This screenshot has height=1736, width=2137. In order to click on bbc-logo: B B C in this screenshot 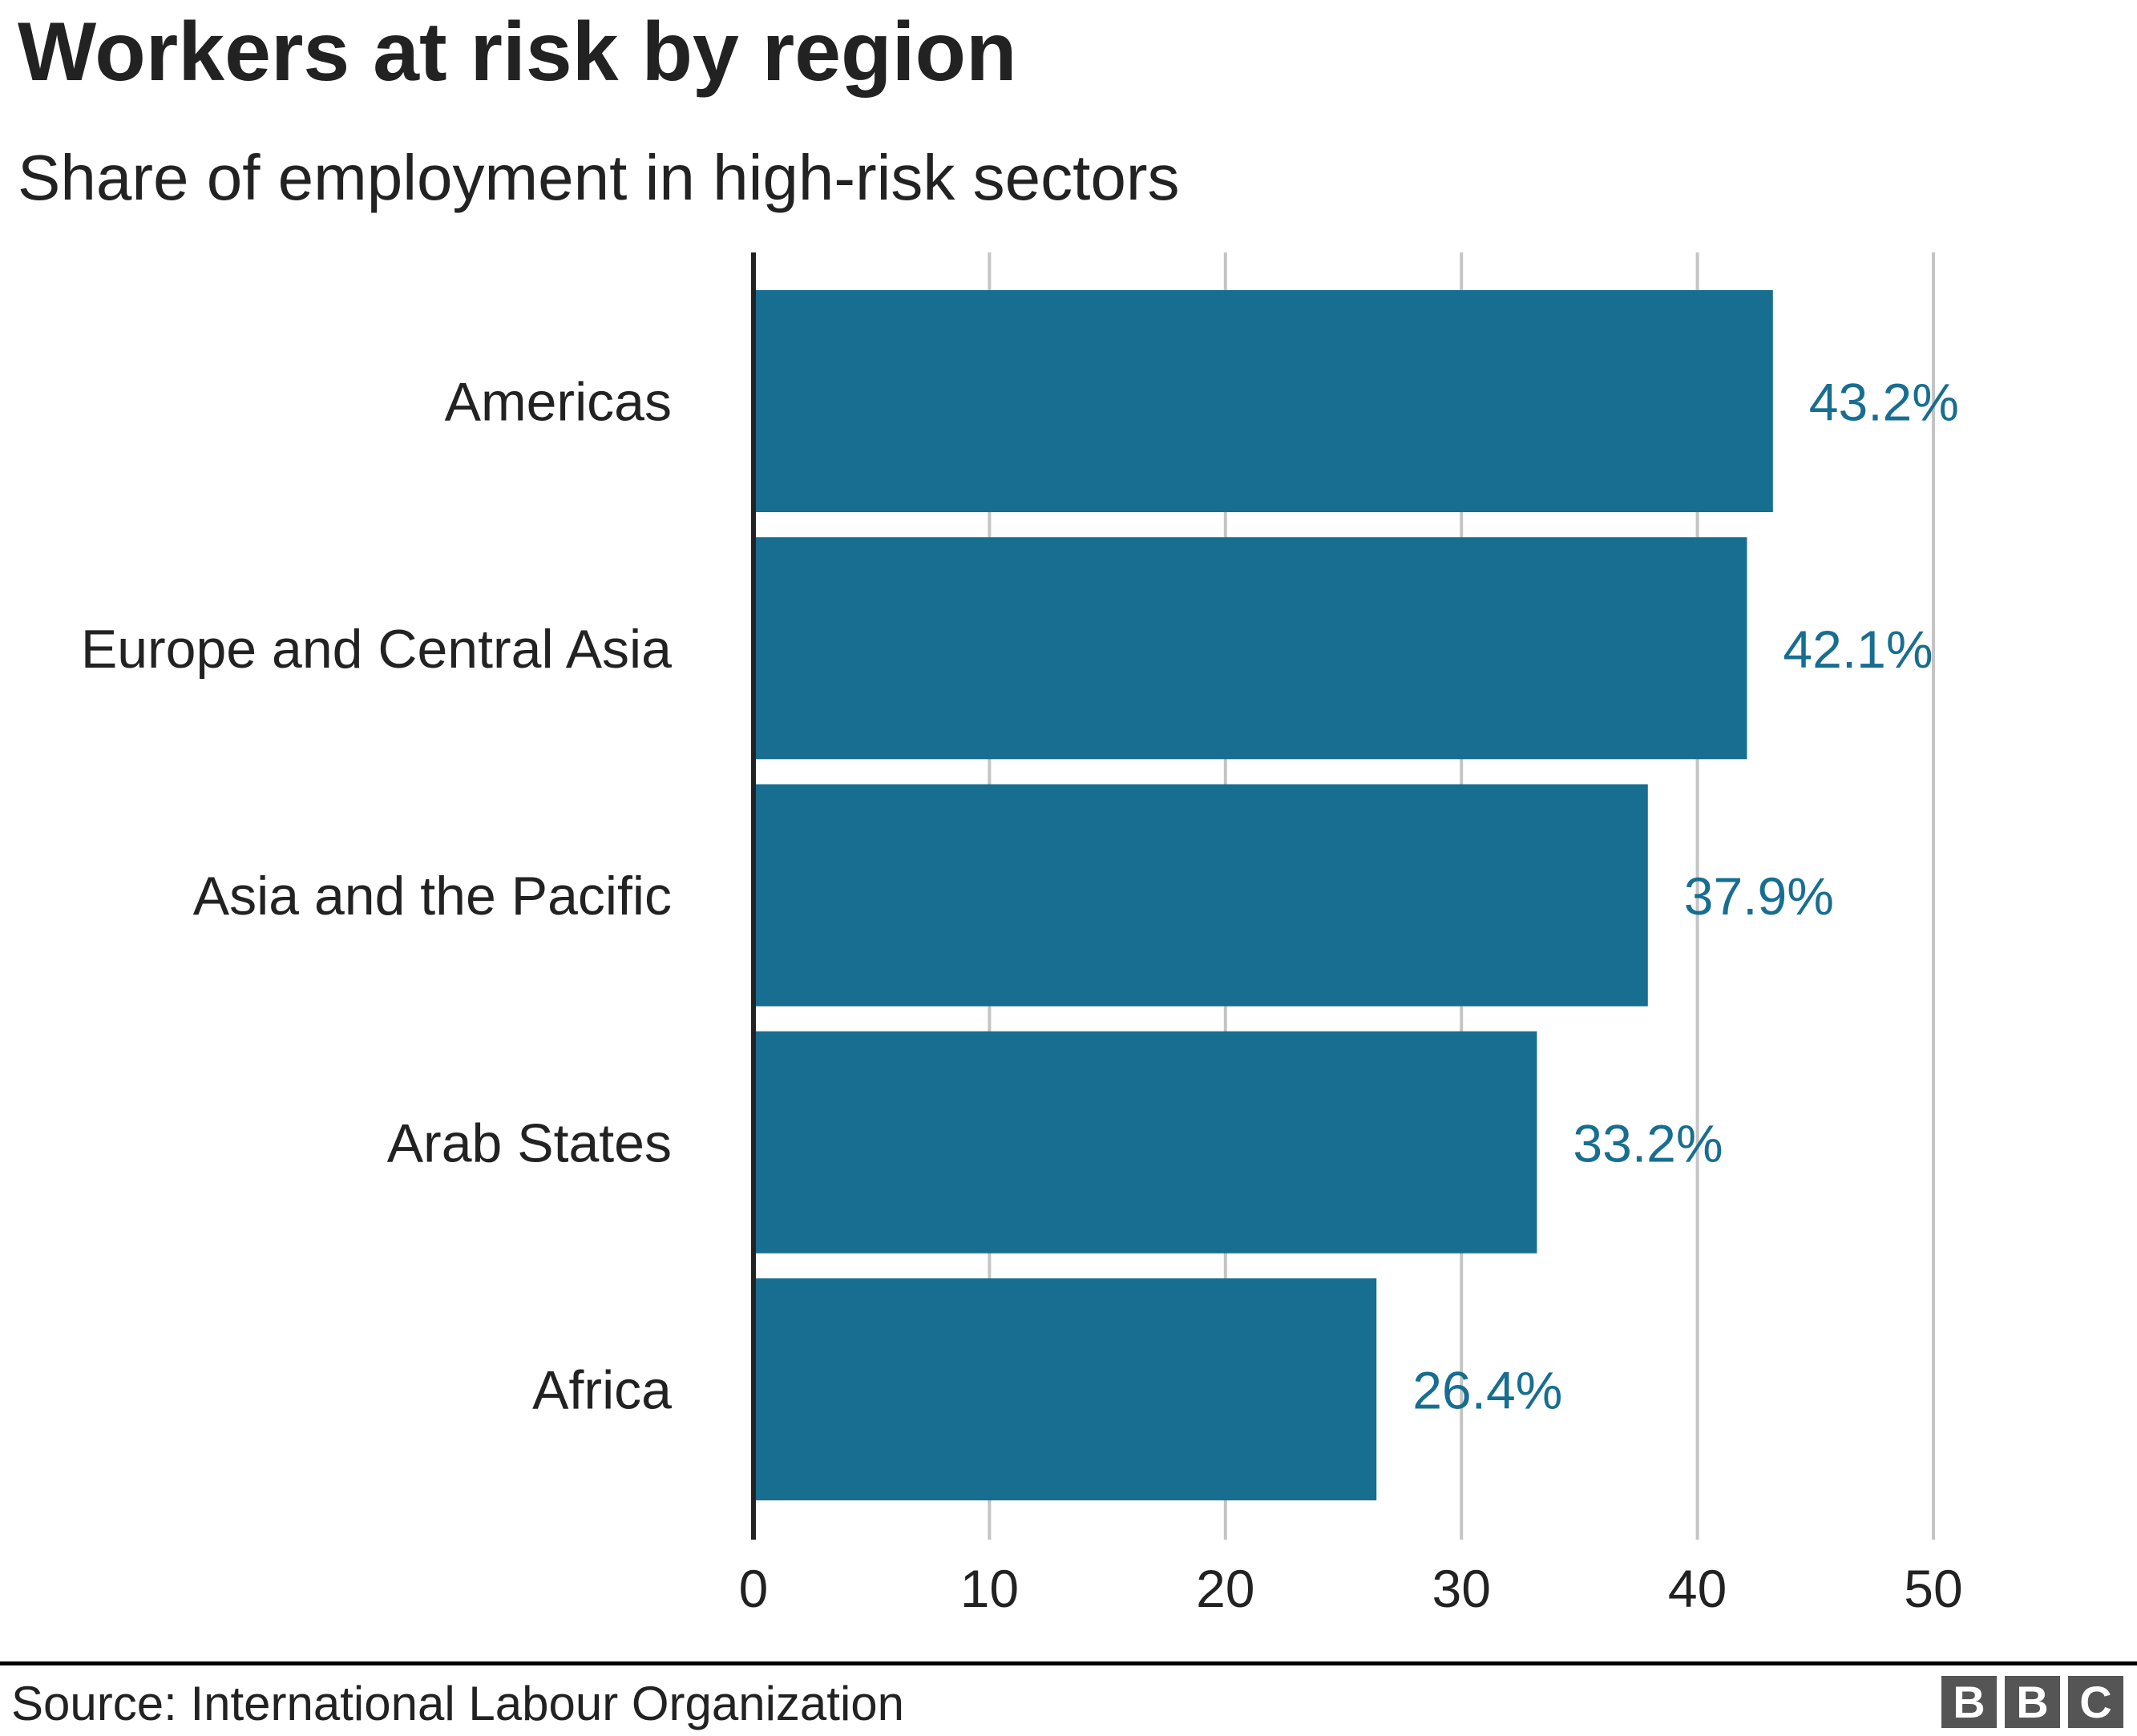, I will do `click(2032, 1702)`.